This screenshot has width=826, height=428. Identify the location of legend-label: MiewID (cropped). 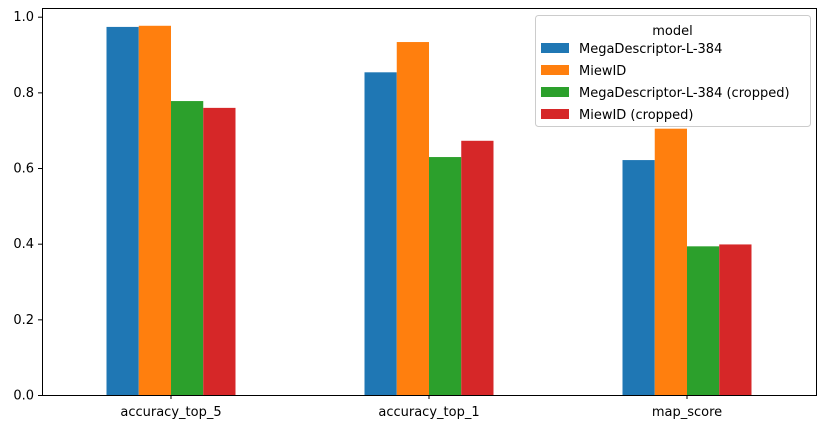
(636, 115).